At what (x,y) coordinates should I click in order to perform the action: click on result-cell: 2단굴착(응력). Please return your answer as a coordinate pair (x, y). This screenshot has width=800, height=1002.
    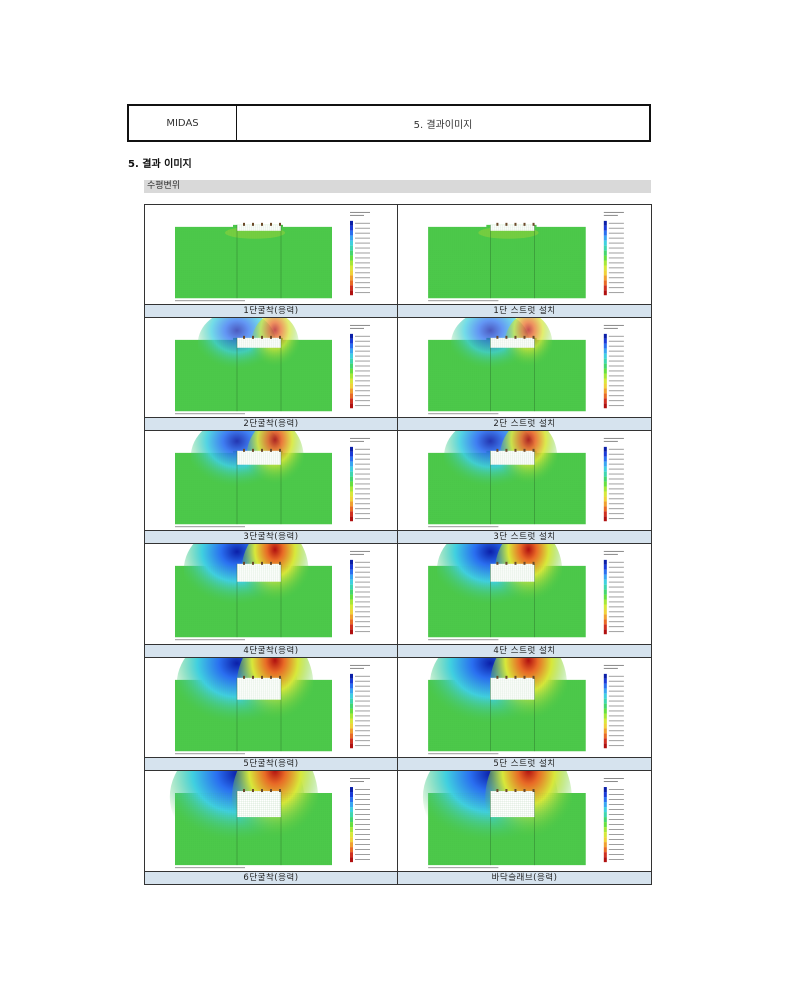
    Looking at the image, I should click on (271, 375).